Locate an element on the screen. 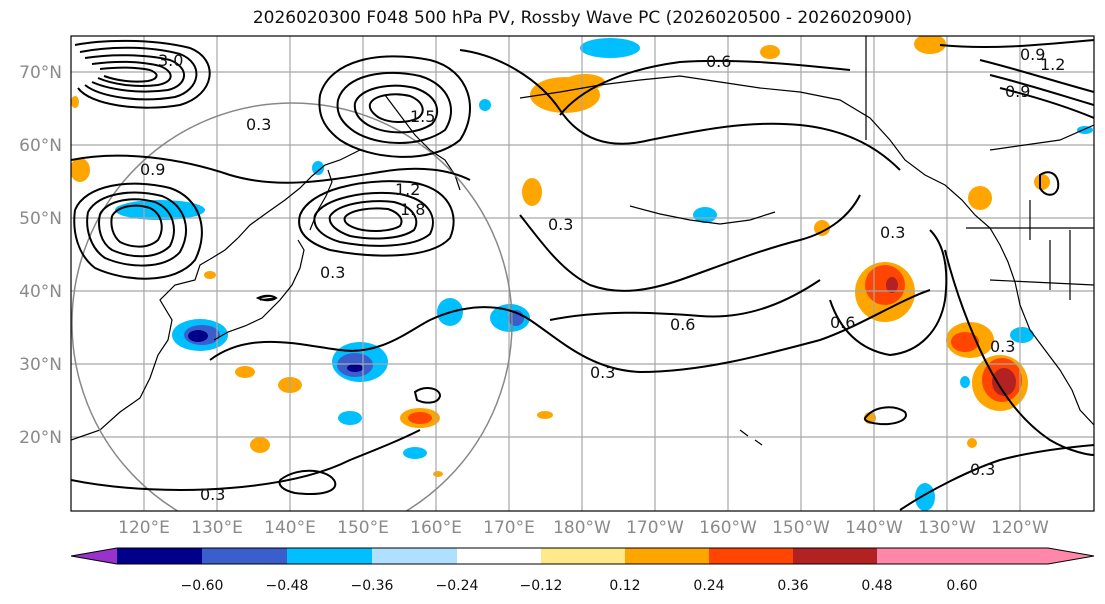 The width and height of the screenshot is (1105, 604). colorbar-tick-label: 0.24 is located at coordinates (708, 586).